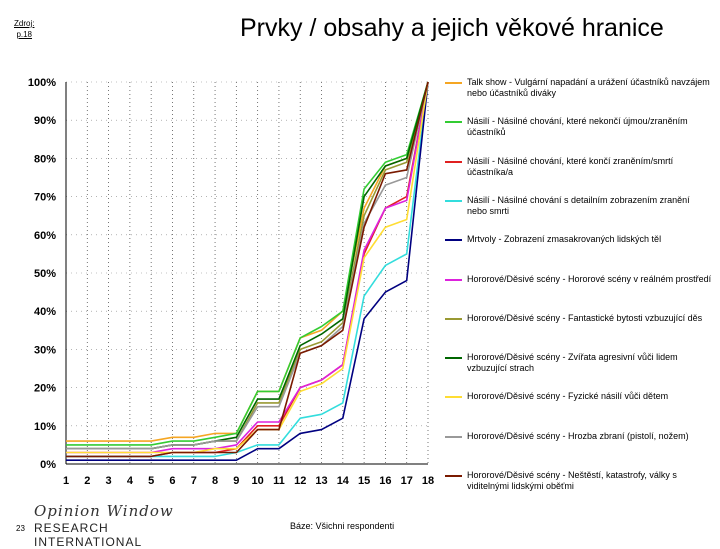 This screenshot has height=549, width=720. What do you see at coordinates (45, 312) in the screenshot?
I see `y-tick-label: 40%` at bounding box center [45, 312].